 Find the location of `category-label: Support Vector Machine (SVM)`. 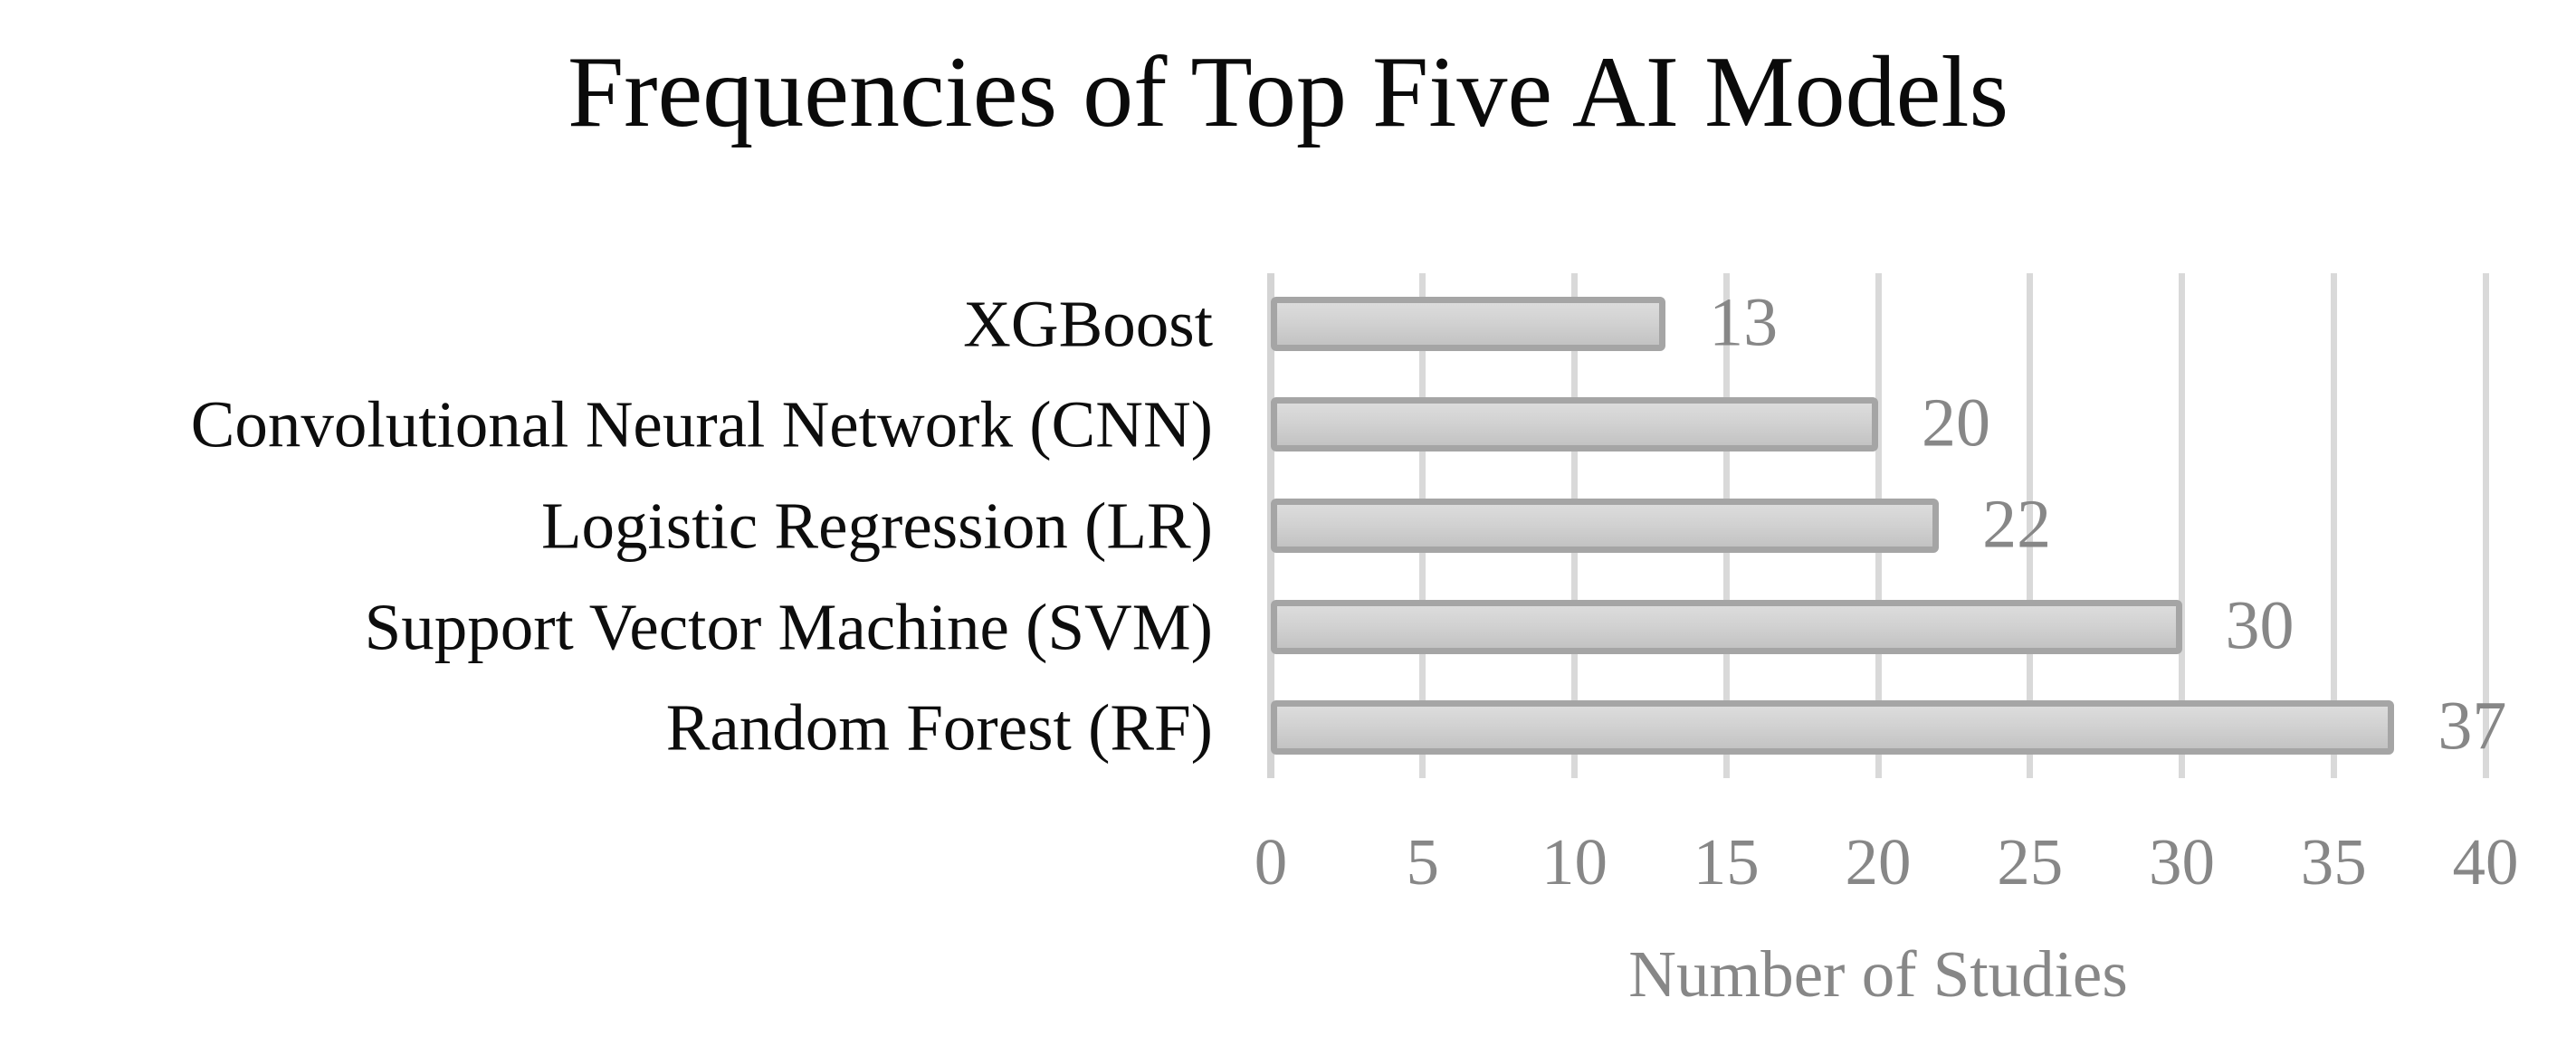

category-label: Support Vector Machine (SVM) is located at coordinates (789, 627).